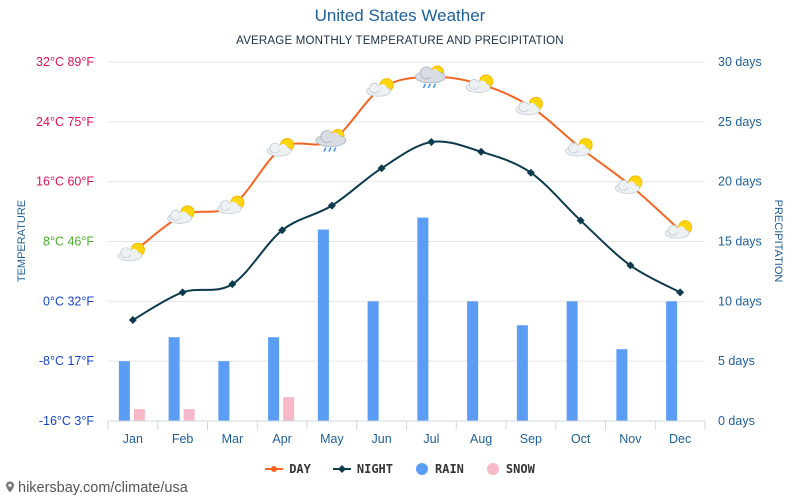 This screenshot has width=800, height=500. Describe the element at coordinates (10, 487) in the screenshot. I see `location-pin-icon` at that location.